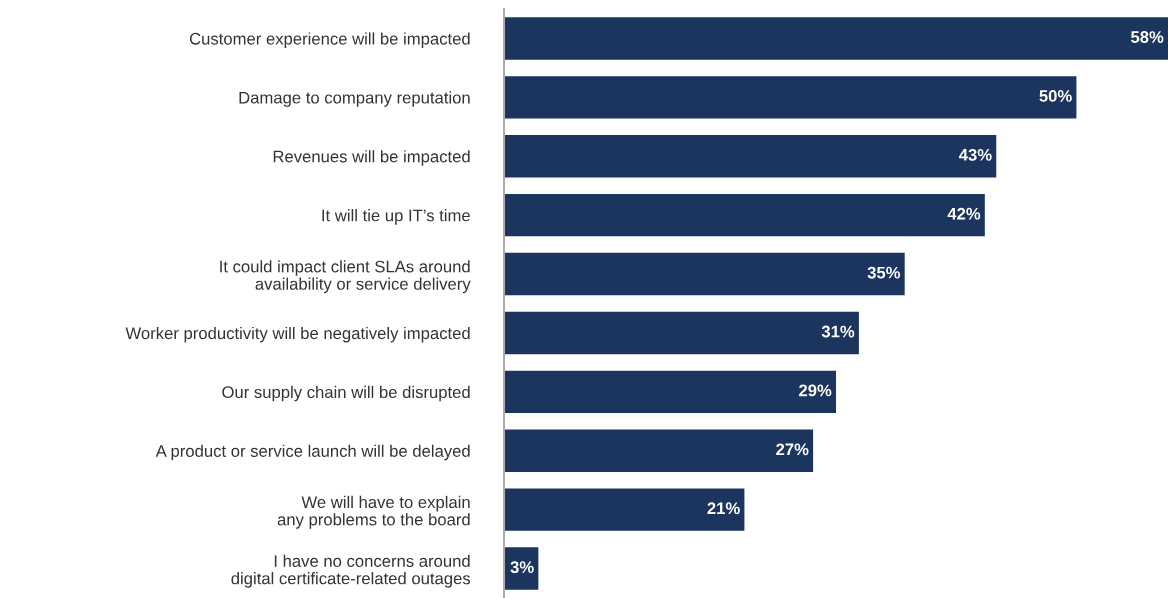 The height and width of the screenshot is (598, 1168). I want to click on y-tick-label: Revenues will be impacted, so click(371, 158).